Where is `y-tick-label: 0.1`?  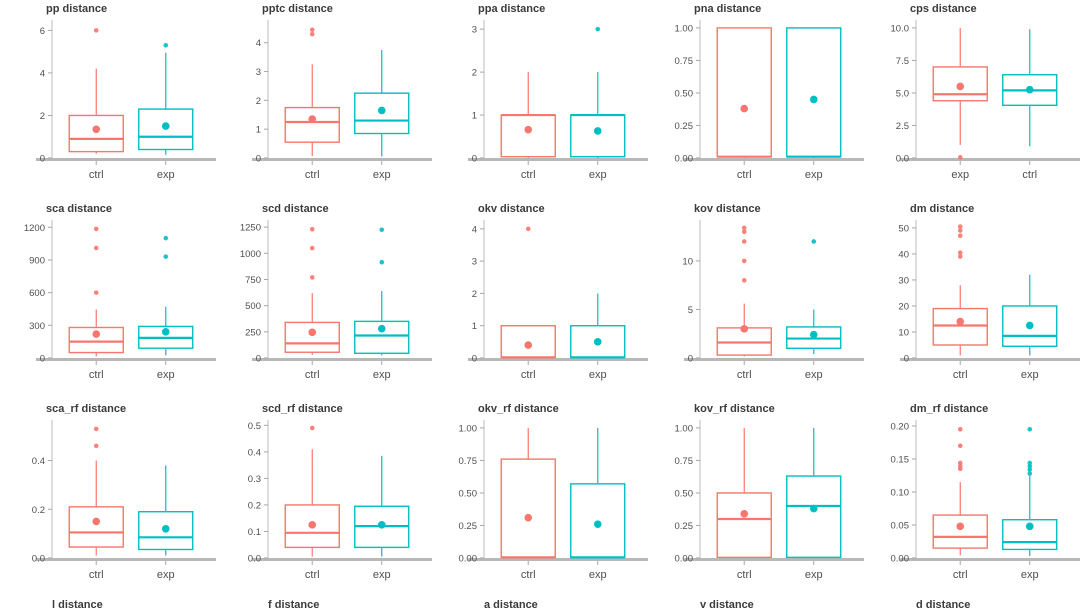 y-tick-label: 0.1 is located at coordinates (254, 532).